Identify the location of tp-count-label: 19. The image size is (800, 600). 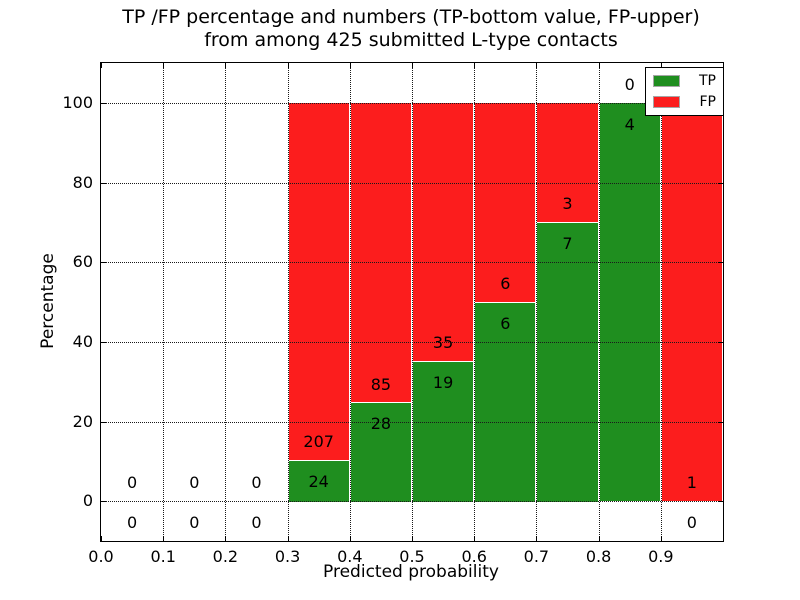
(443, 382).